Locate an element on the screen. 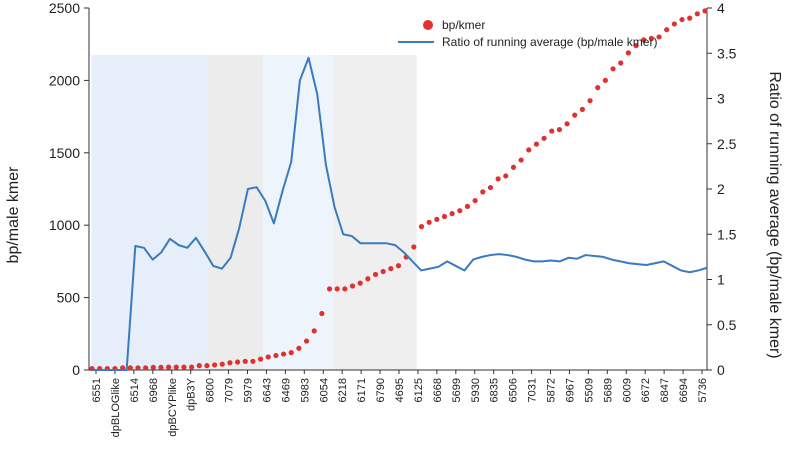 Image resolution: width=787 pixels, height=460 pixels. y2-axis-label: Ratio of running average (bp/male kmer) is located at coordinates (774, 214).